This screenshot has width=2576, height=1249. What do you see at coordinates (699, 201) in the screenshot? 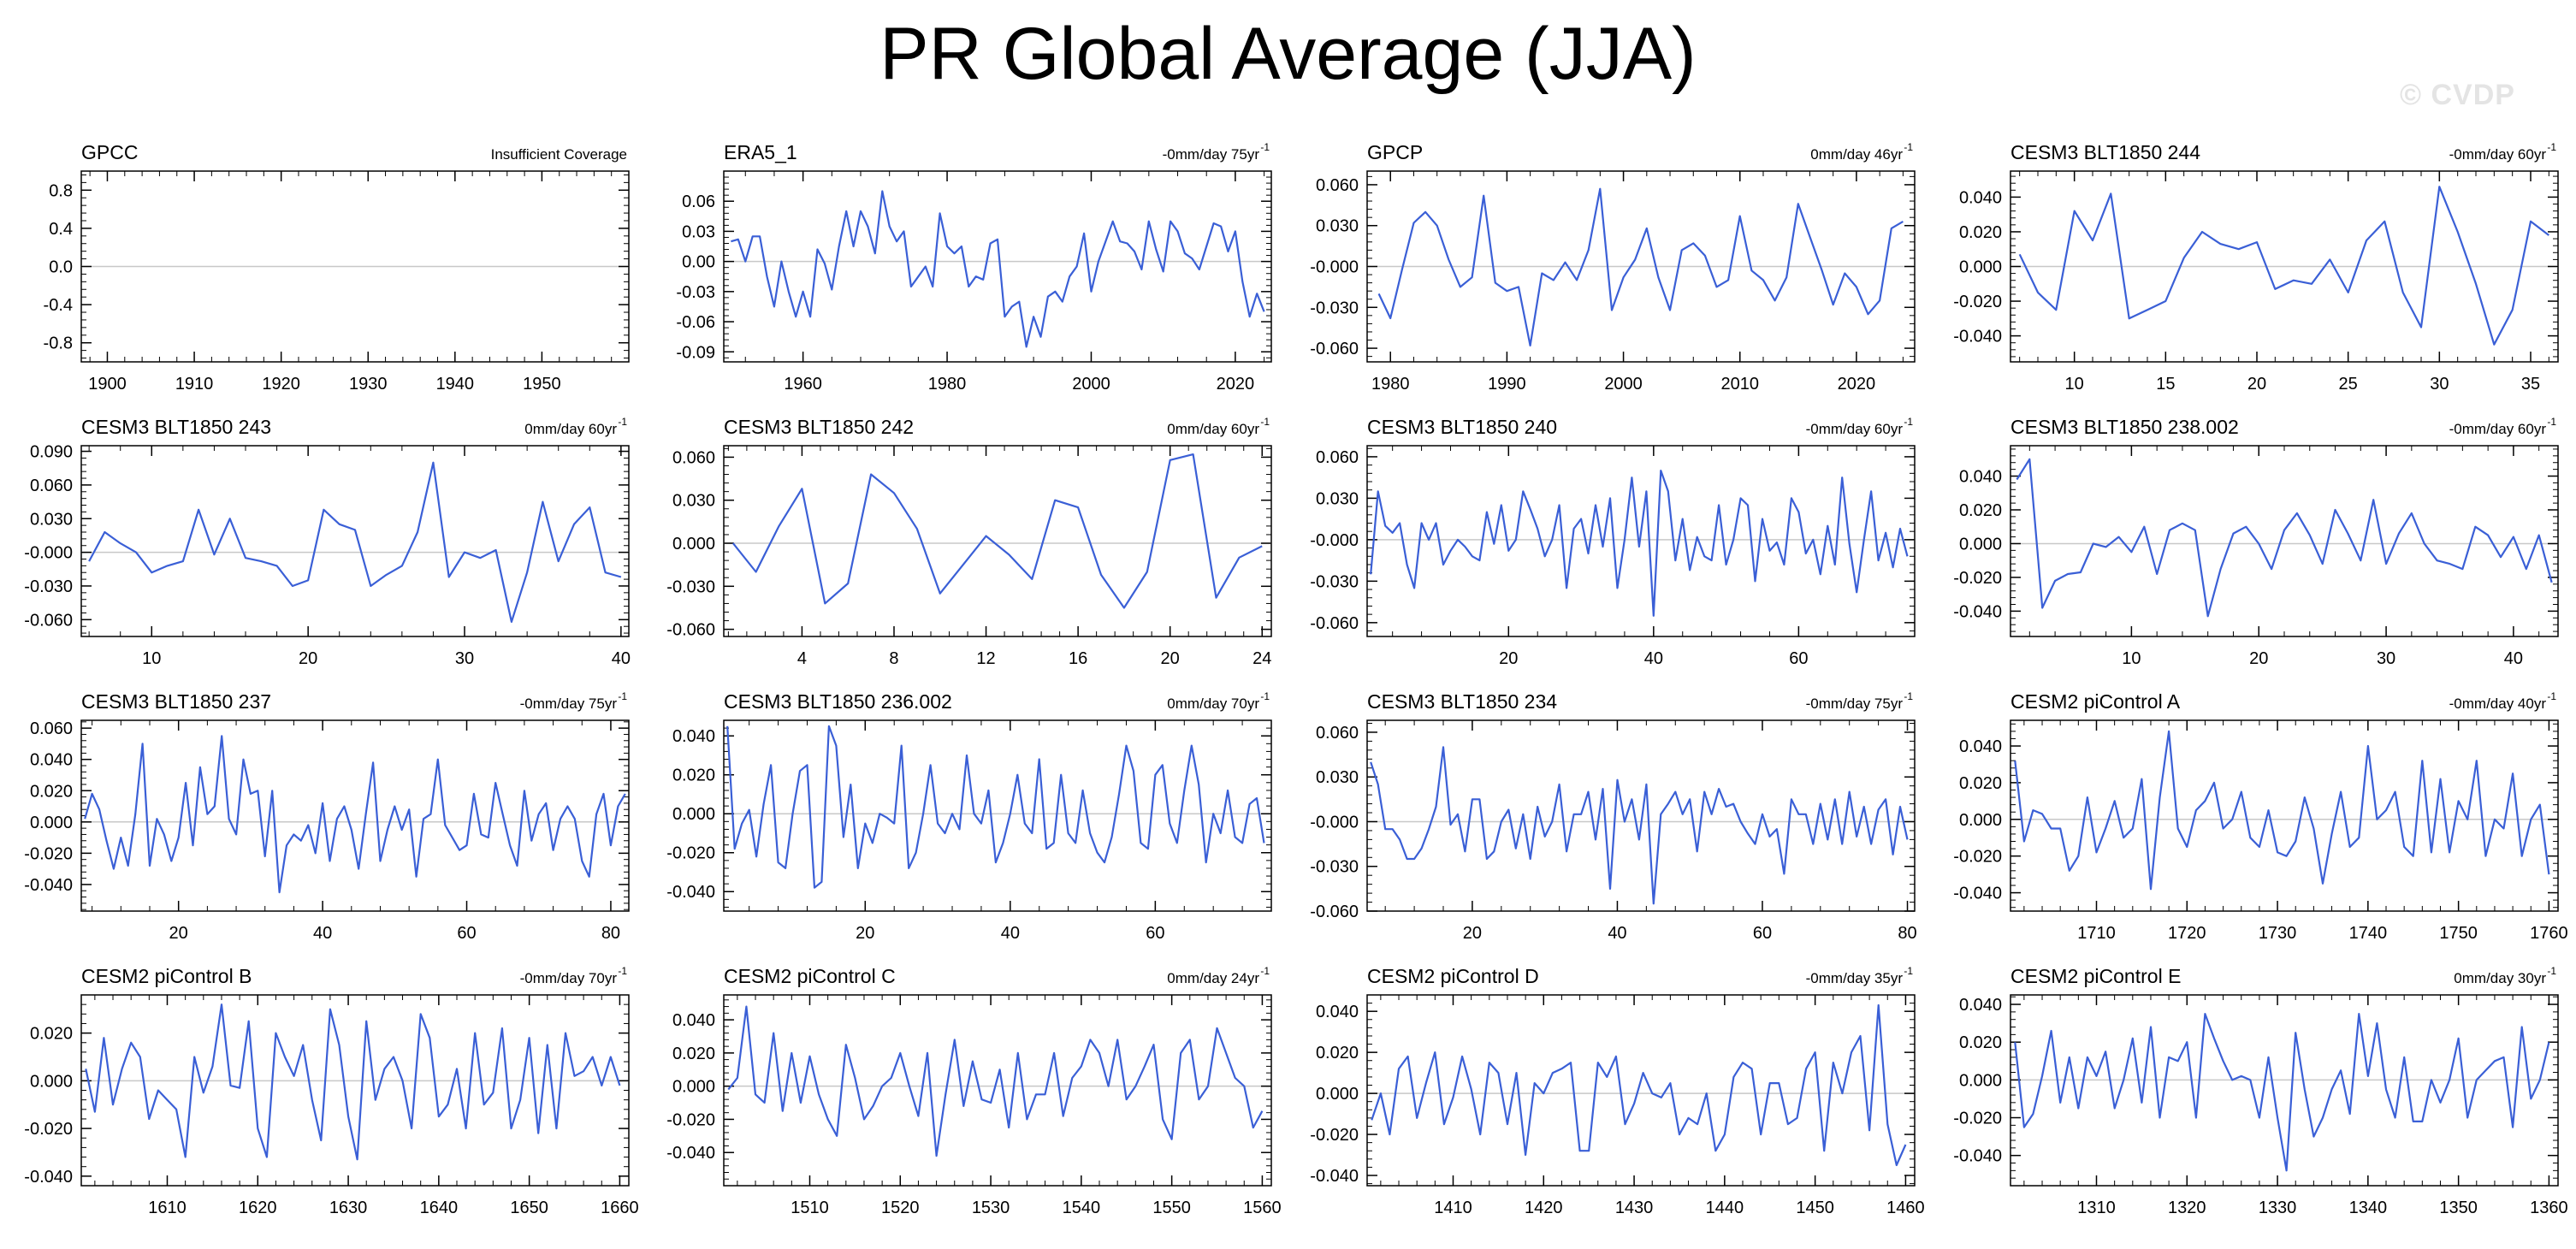
I see `y-tick-label: 0.06` at bounding box center [699, 201].